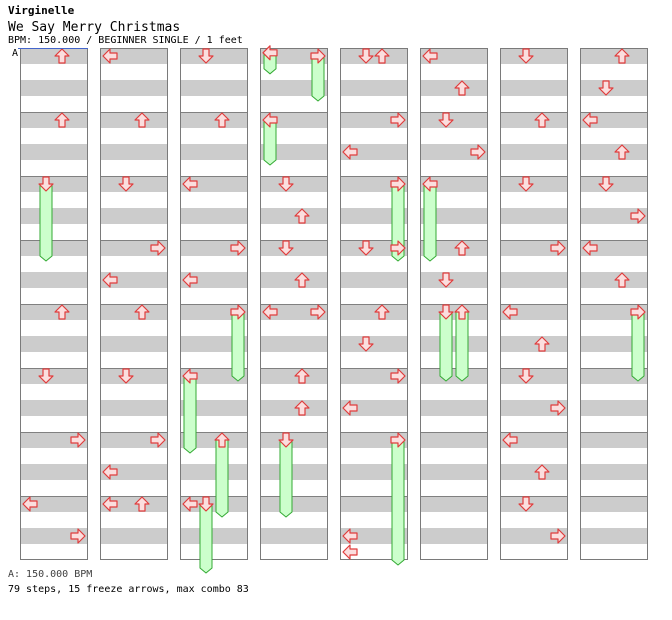 Image resolution: width=672 pixels, height=620 pixels. Describe the element at coordinates (446, 346) in the screenshot. I see `freeze-arrow-down` at that location.